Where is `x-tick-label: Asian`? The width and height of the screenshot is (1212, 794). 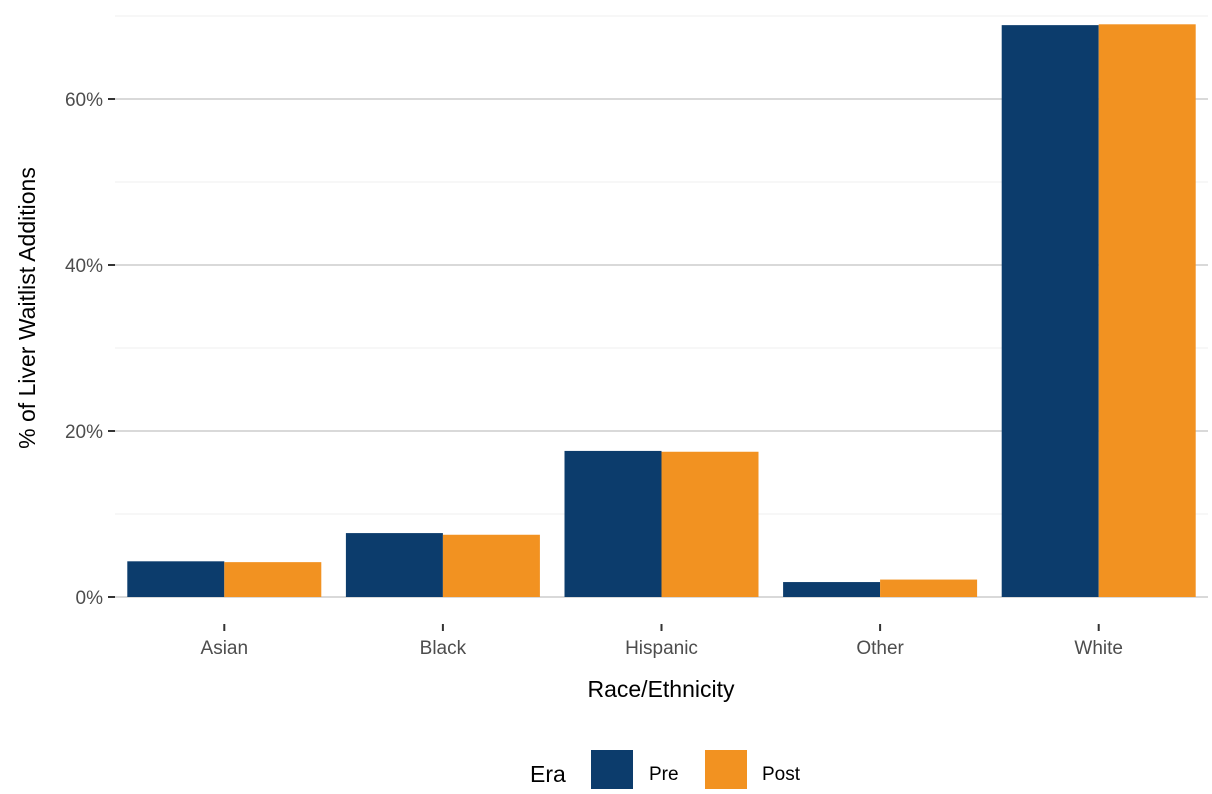 x-tick-label: Asian is located at coordinates (225, 648).